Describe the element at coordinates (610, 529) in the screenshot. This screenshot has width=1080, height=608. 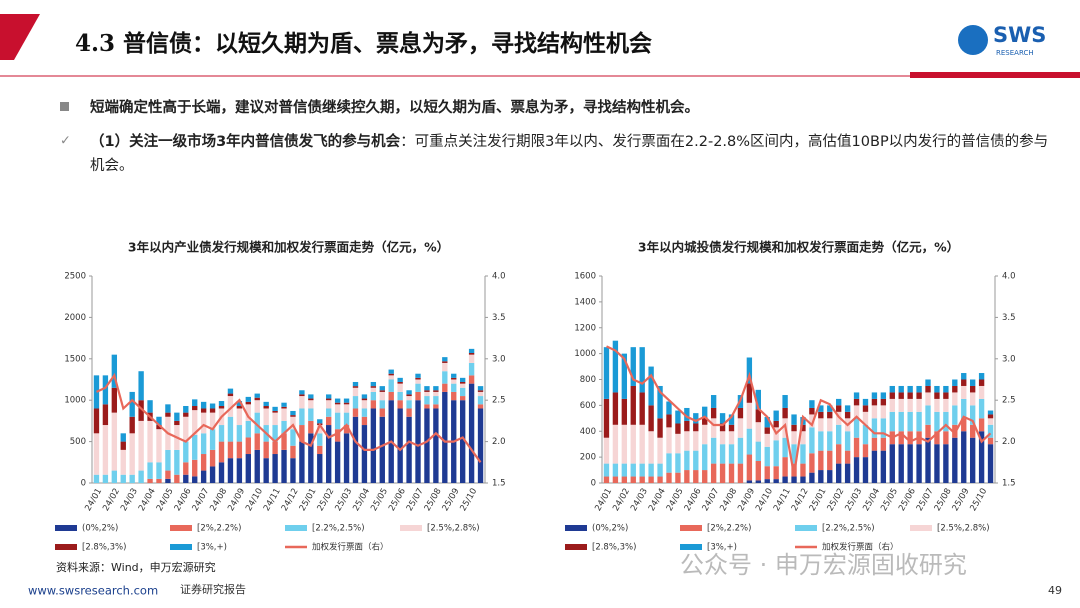
I see `legend-label: (0%,2%)` at that location.